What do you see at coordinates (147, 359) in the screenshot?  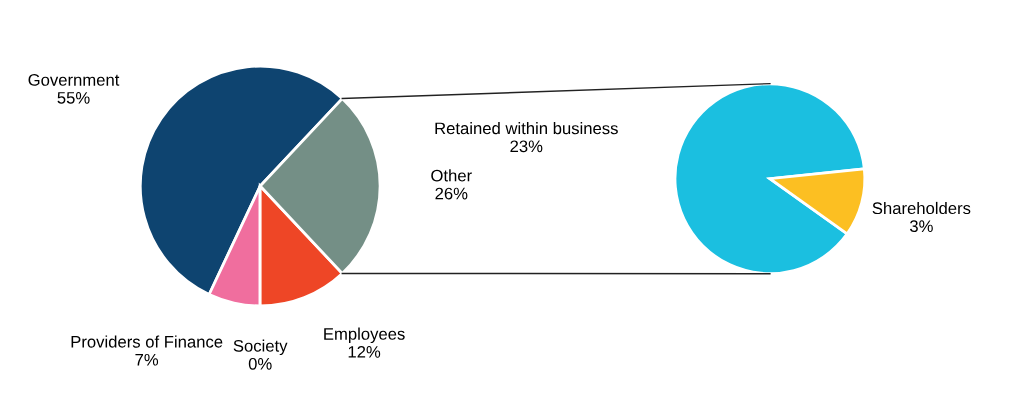 I see `data-label: 7%` at bounding box center [147, 359].